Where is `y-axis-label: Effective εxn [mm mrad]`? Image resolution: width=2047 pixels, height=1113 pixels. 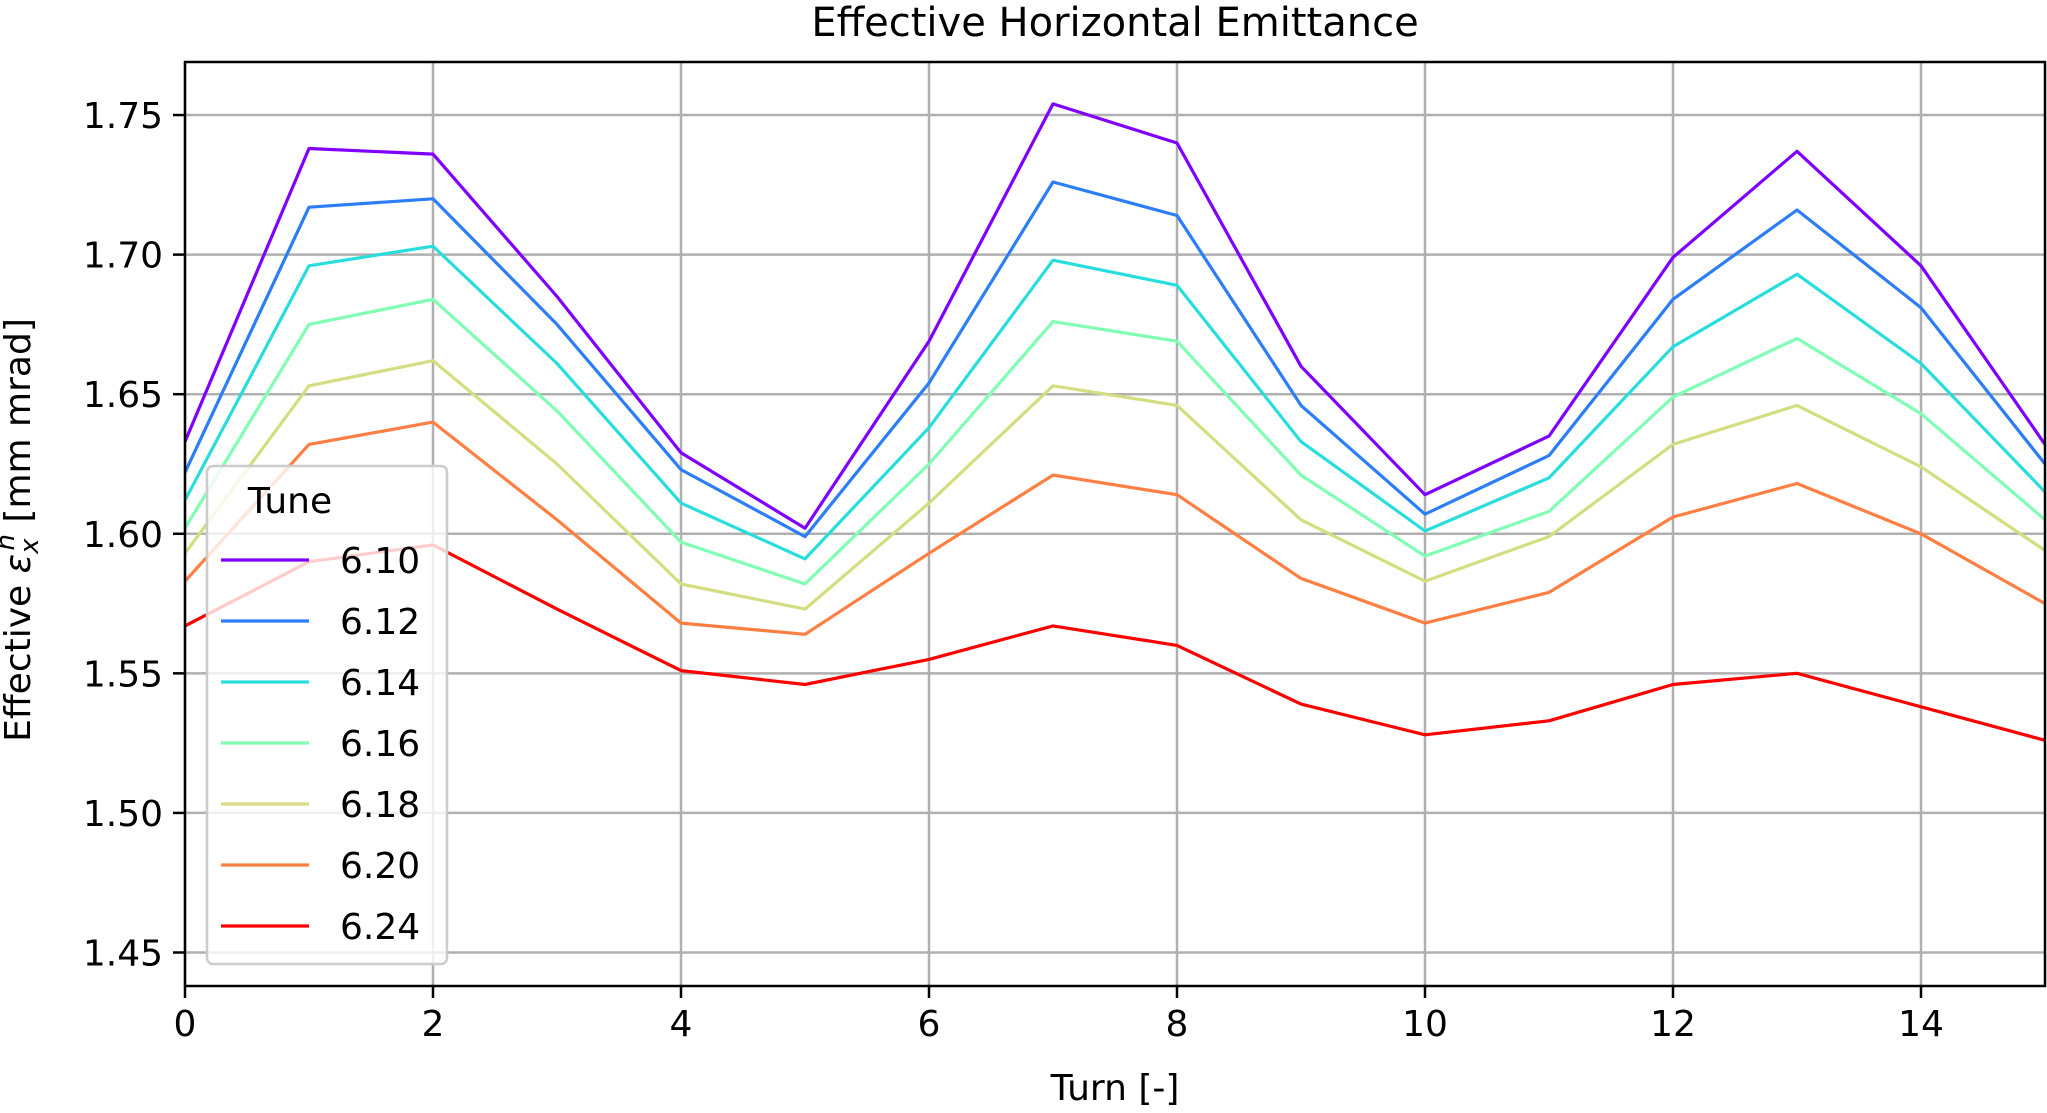 y-axis-label: Effective εxn [mm mrad] is located at coordinates (22, 530).